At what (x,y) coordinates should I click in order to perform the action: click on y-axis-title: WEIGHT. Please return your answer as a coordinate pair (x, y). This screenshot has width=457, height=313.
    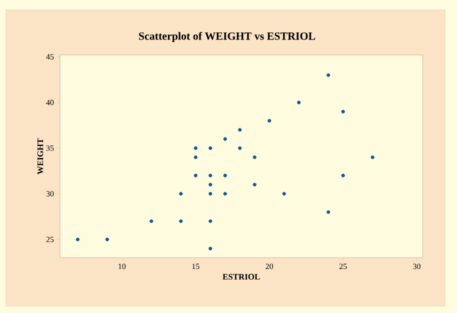
    Looking at the image, I should click on (40, 156).